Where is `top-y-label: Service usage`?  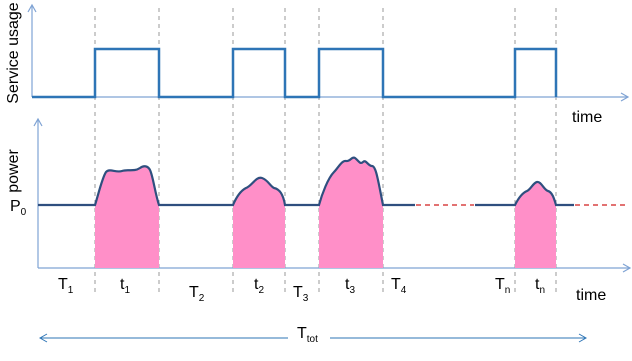
top-y-label: Service usage is located at coordinates (13, 52).